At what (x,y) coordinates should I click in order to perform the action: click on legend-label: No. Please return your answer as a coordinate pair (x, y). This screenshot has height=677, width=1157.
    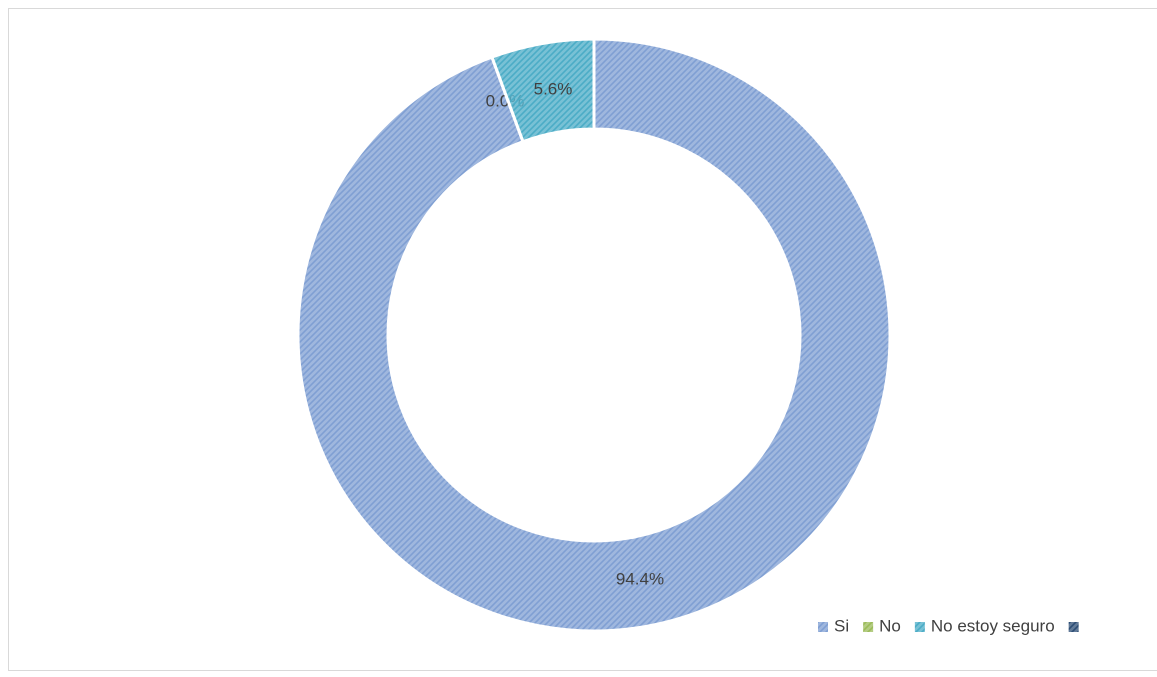
    Looking at the image, I should click on (890, 625).